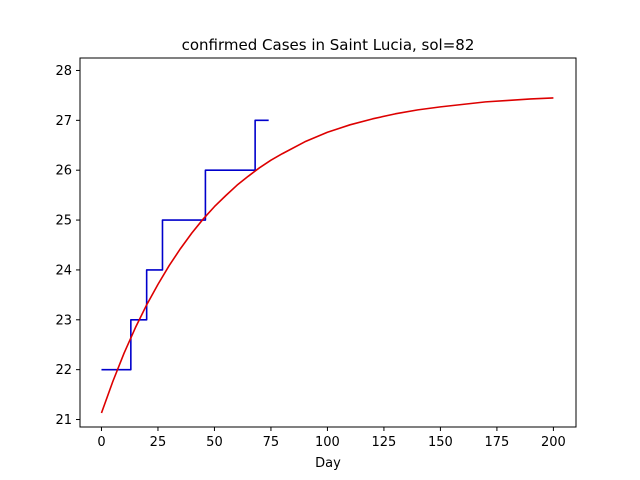 The image size is (640, 480). I want to click on x-axis-label: Day, so click(328, 463).